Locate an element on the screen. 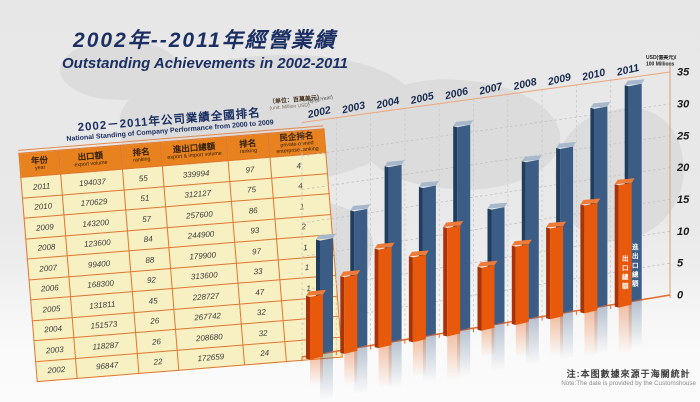  year-label-2003: 2003 is located at coordinates (353, 107).